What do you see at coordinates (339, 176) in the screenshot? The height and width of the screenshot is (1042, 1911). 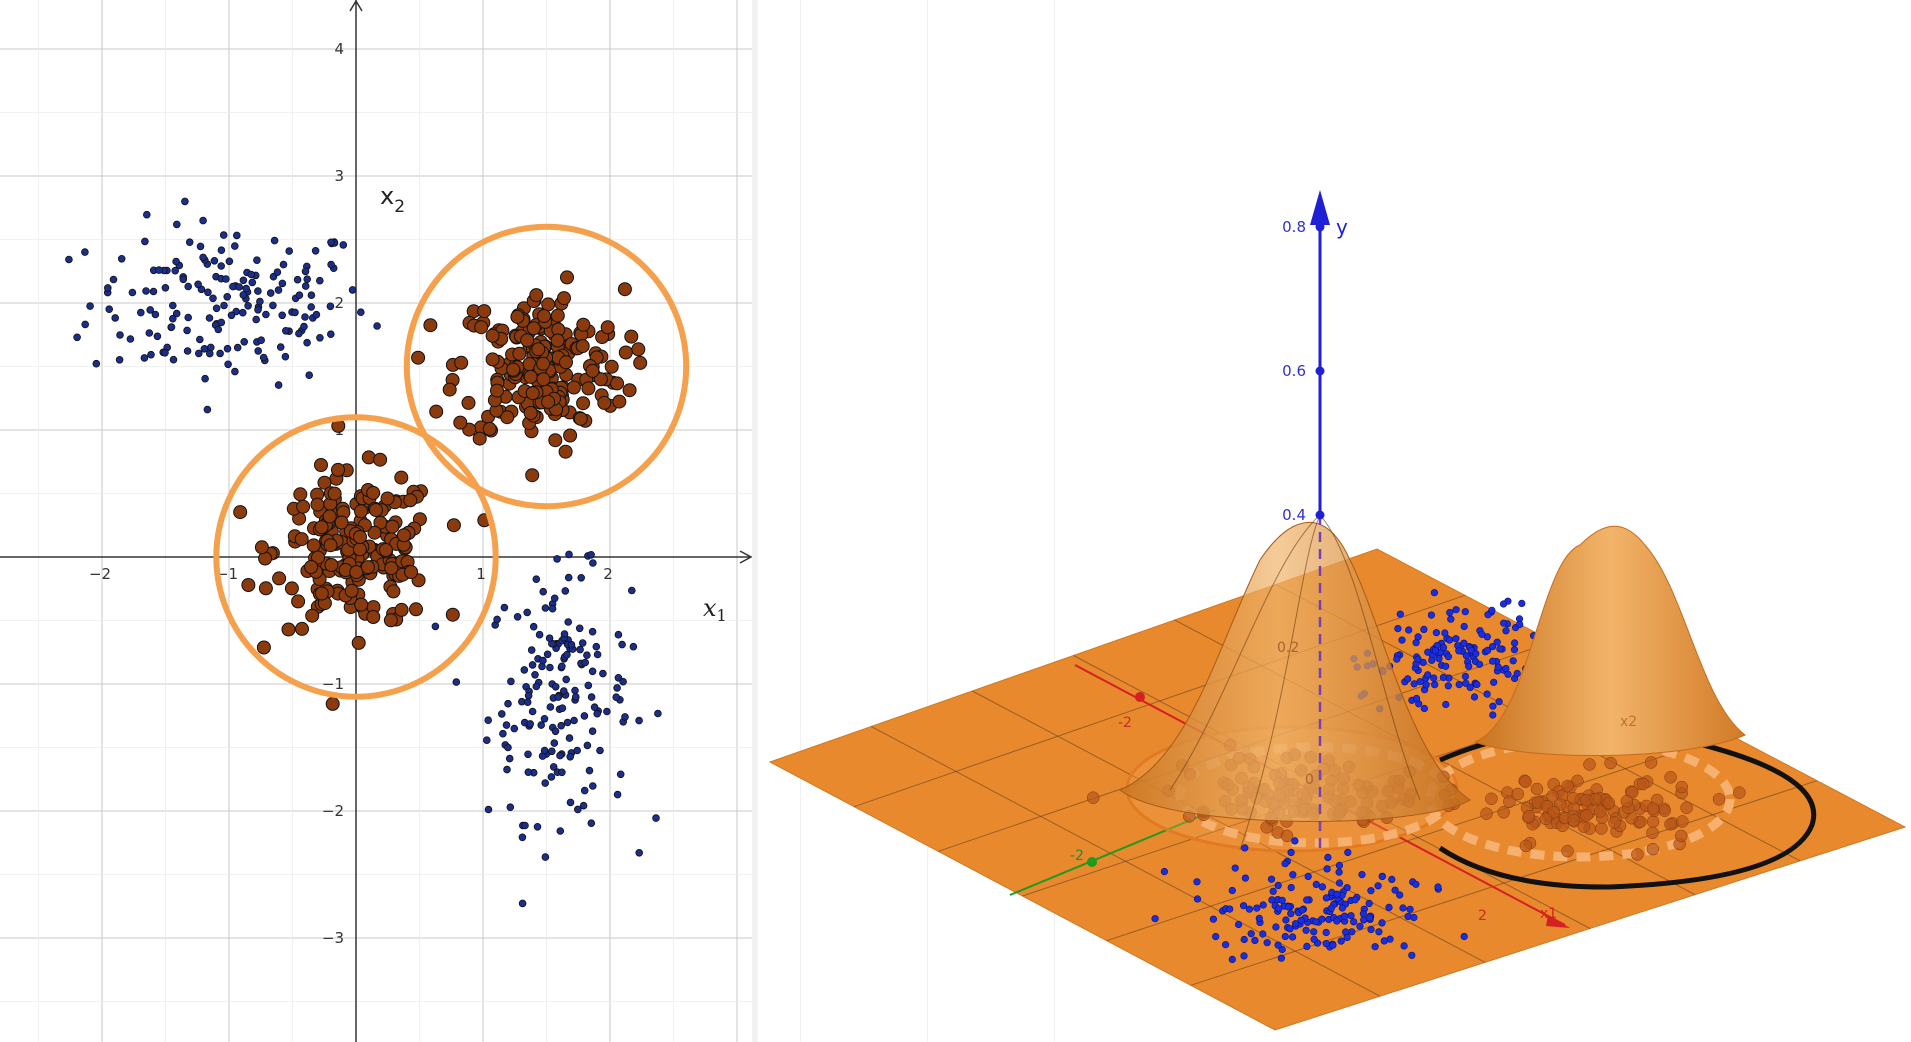 I see `x2-tick-label: 3` at bounding box center [339, 176].